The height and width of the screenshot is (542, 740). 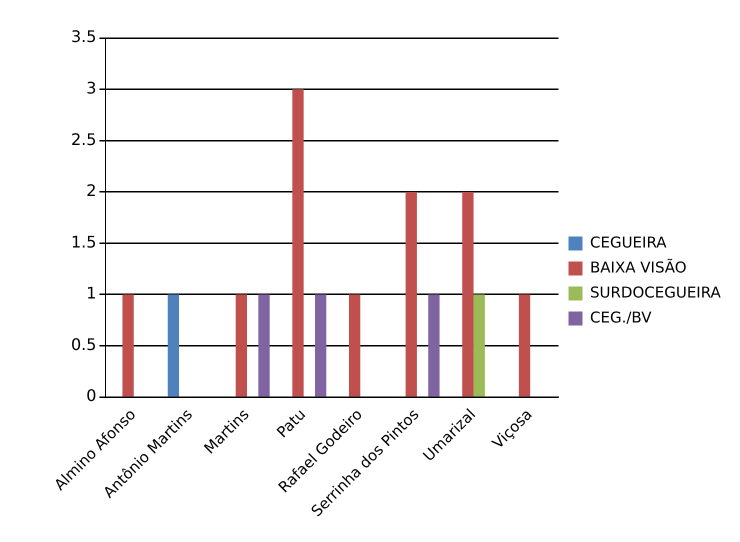 What do you see at coordinates (91, 88) in the screenshot?
I see `y-tick-label: 3` at bounding box center [91, 88].